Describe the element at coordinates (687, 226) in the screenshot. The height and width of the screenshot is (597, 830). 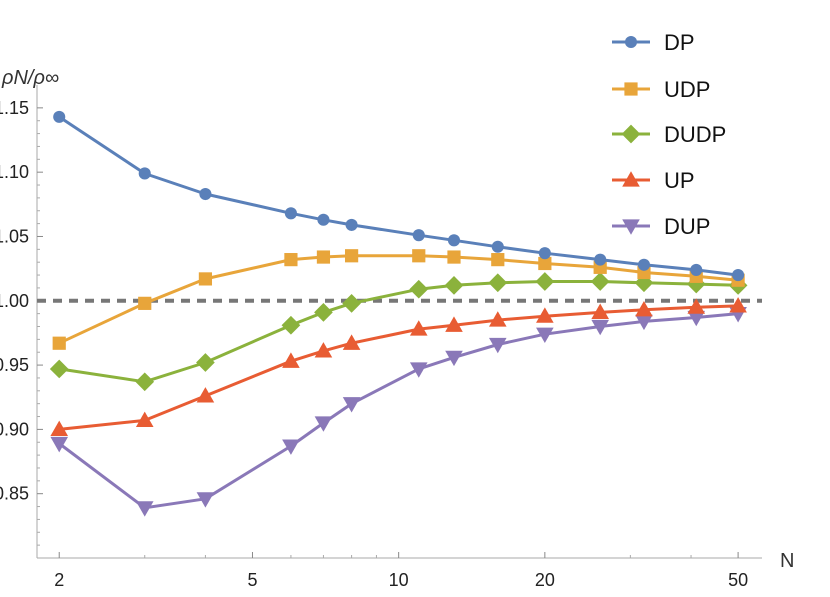
I see `legend-label-dup: DUP` at that location.